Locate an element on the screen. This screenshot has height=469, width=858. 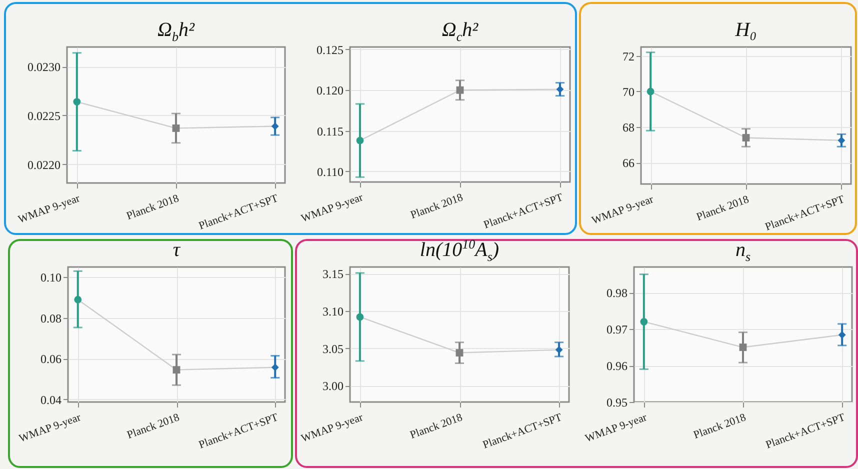
chart-title: ln(10$^{10}$A$_{s}$) is located at coordinates (459, 250).